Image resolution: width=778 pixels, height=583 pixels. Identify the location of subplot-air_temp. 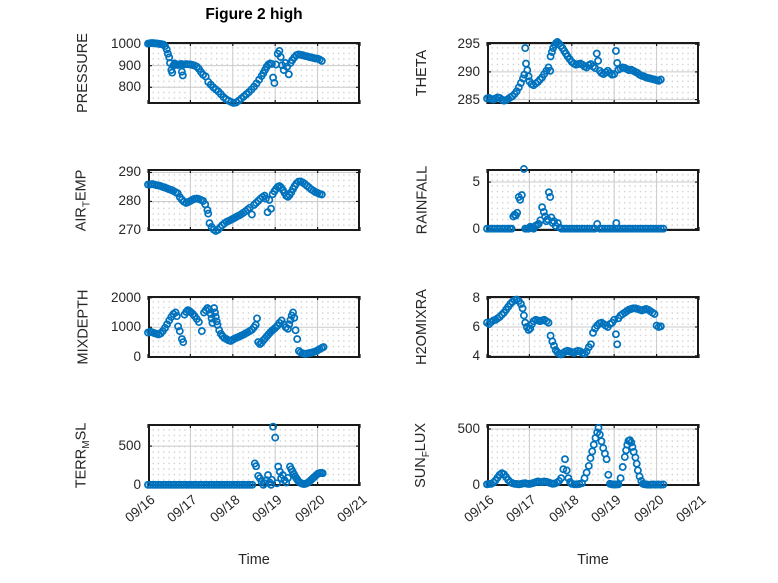
(252, 202).